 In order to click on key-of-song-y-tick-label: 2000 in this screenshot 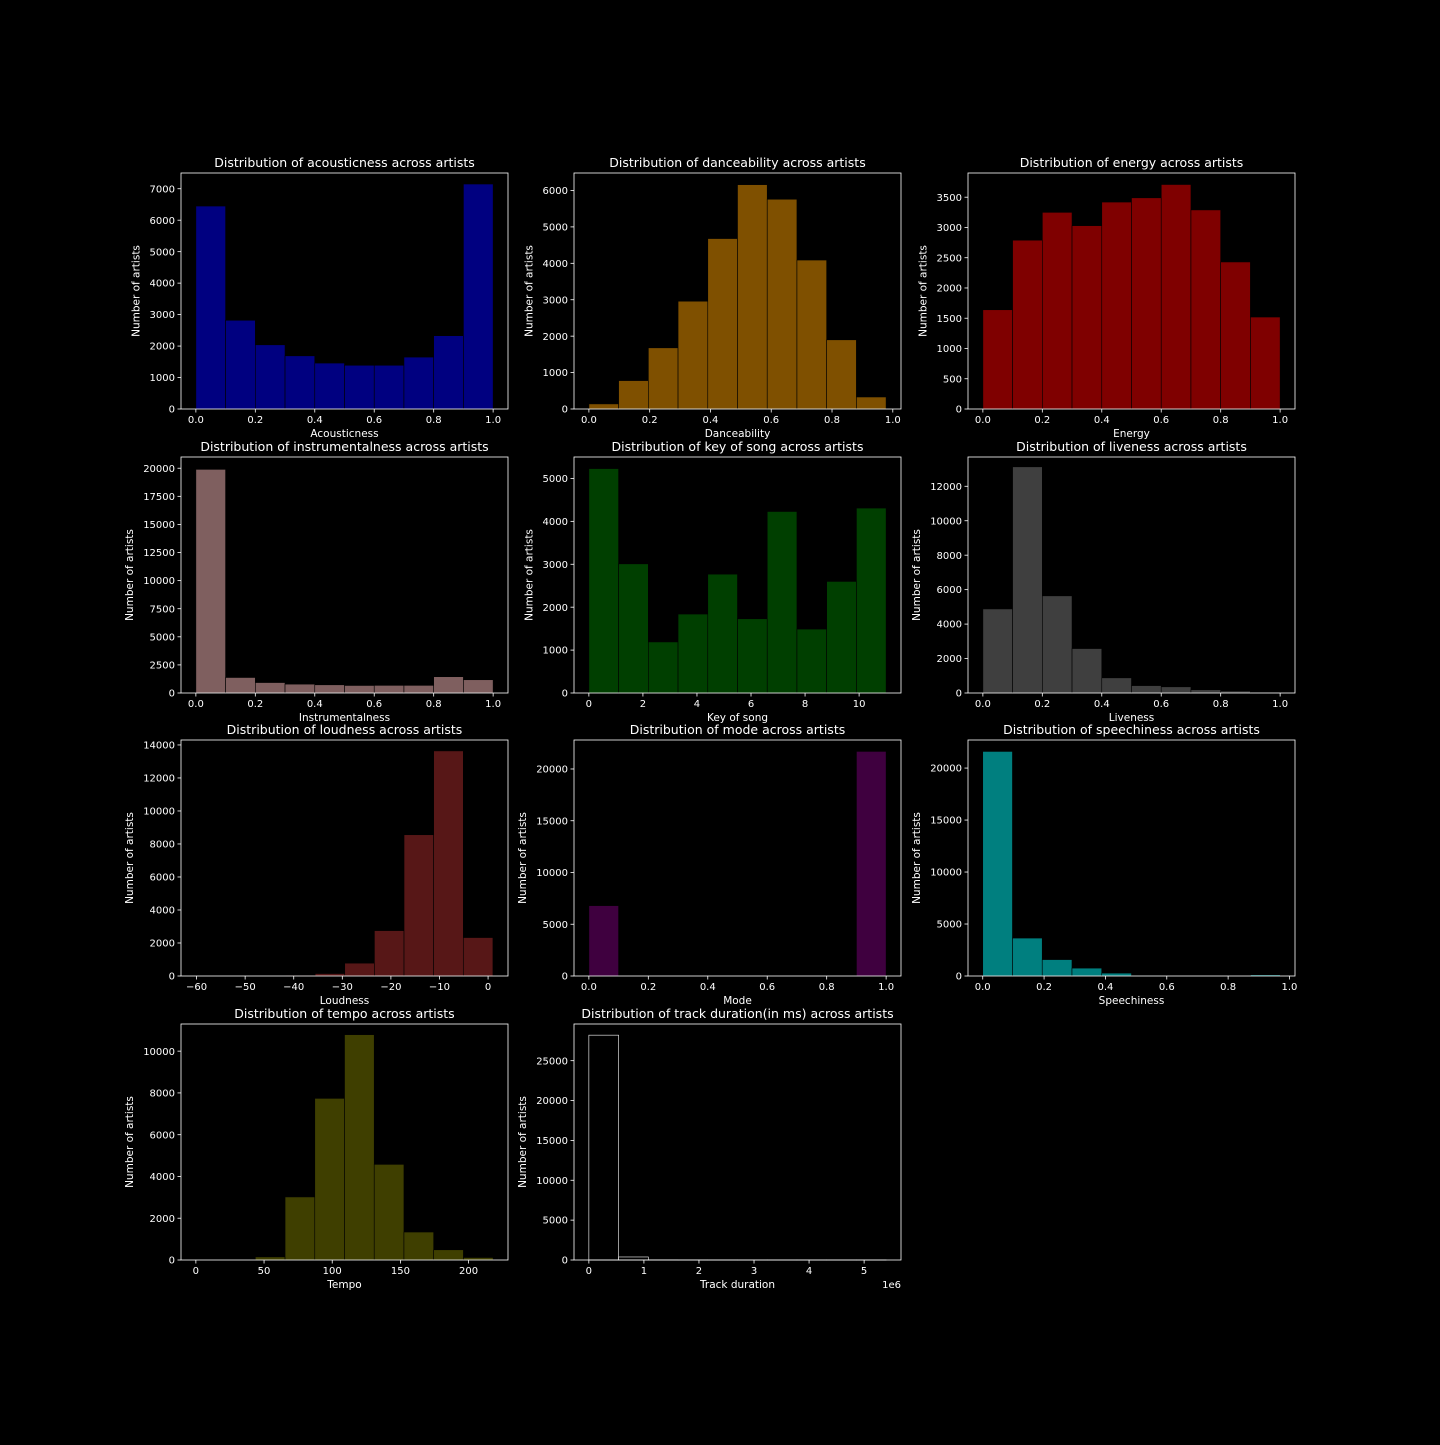, I will do `click(555, 608)`.